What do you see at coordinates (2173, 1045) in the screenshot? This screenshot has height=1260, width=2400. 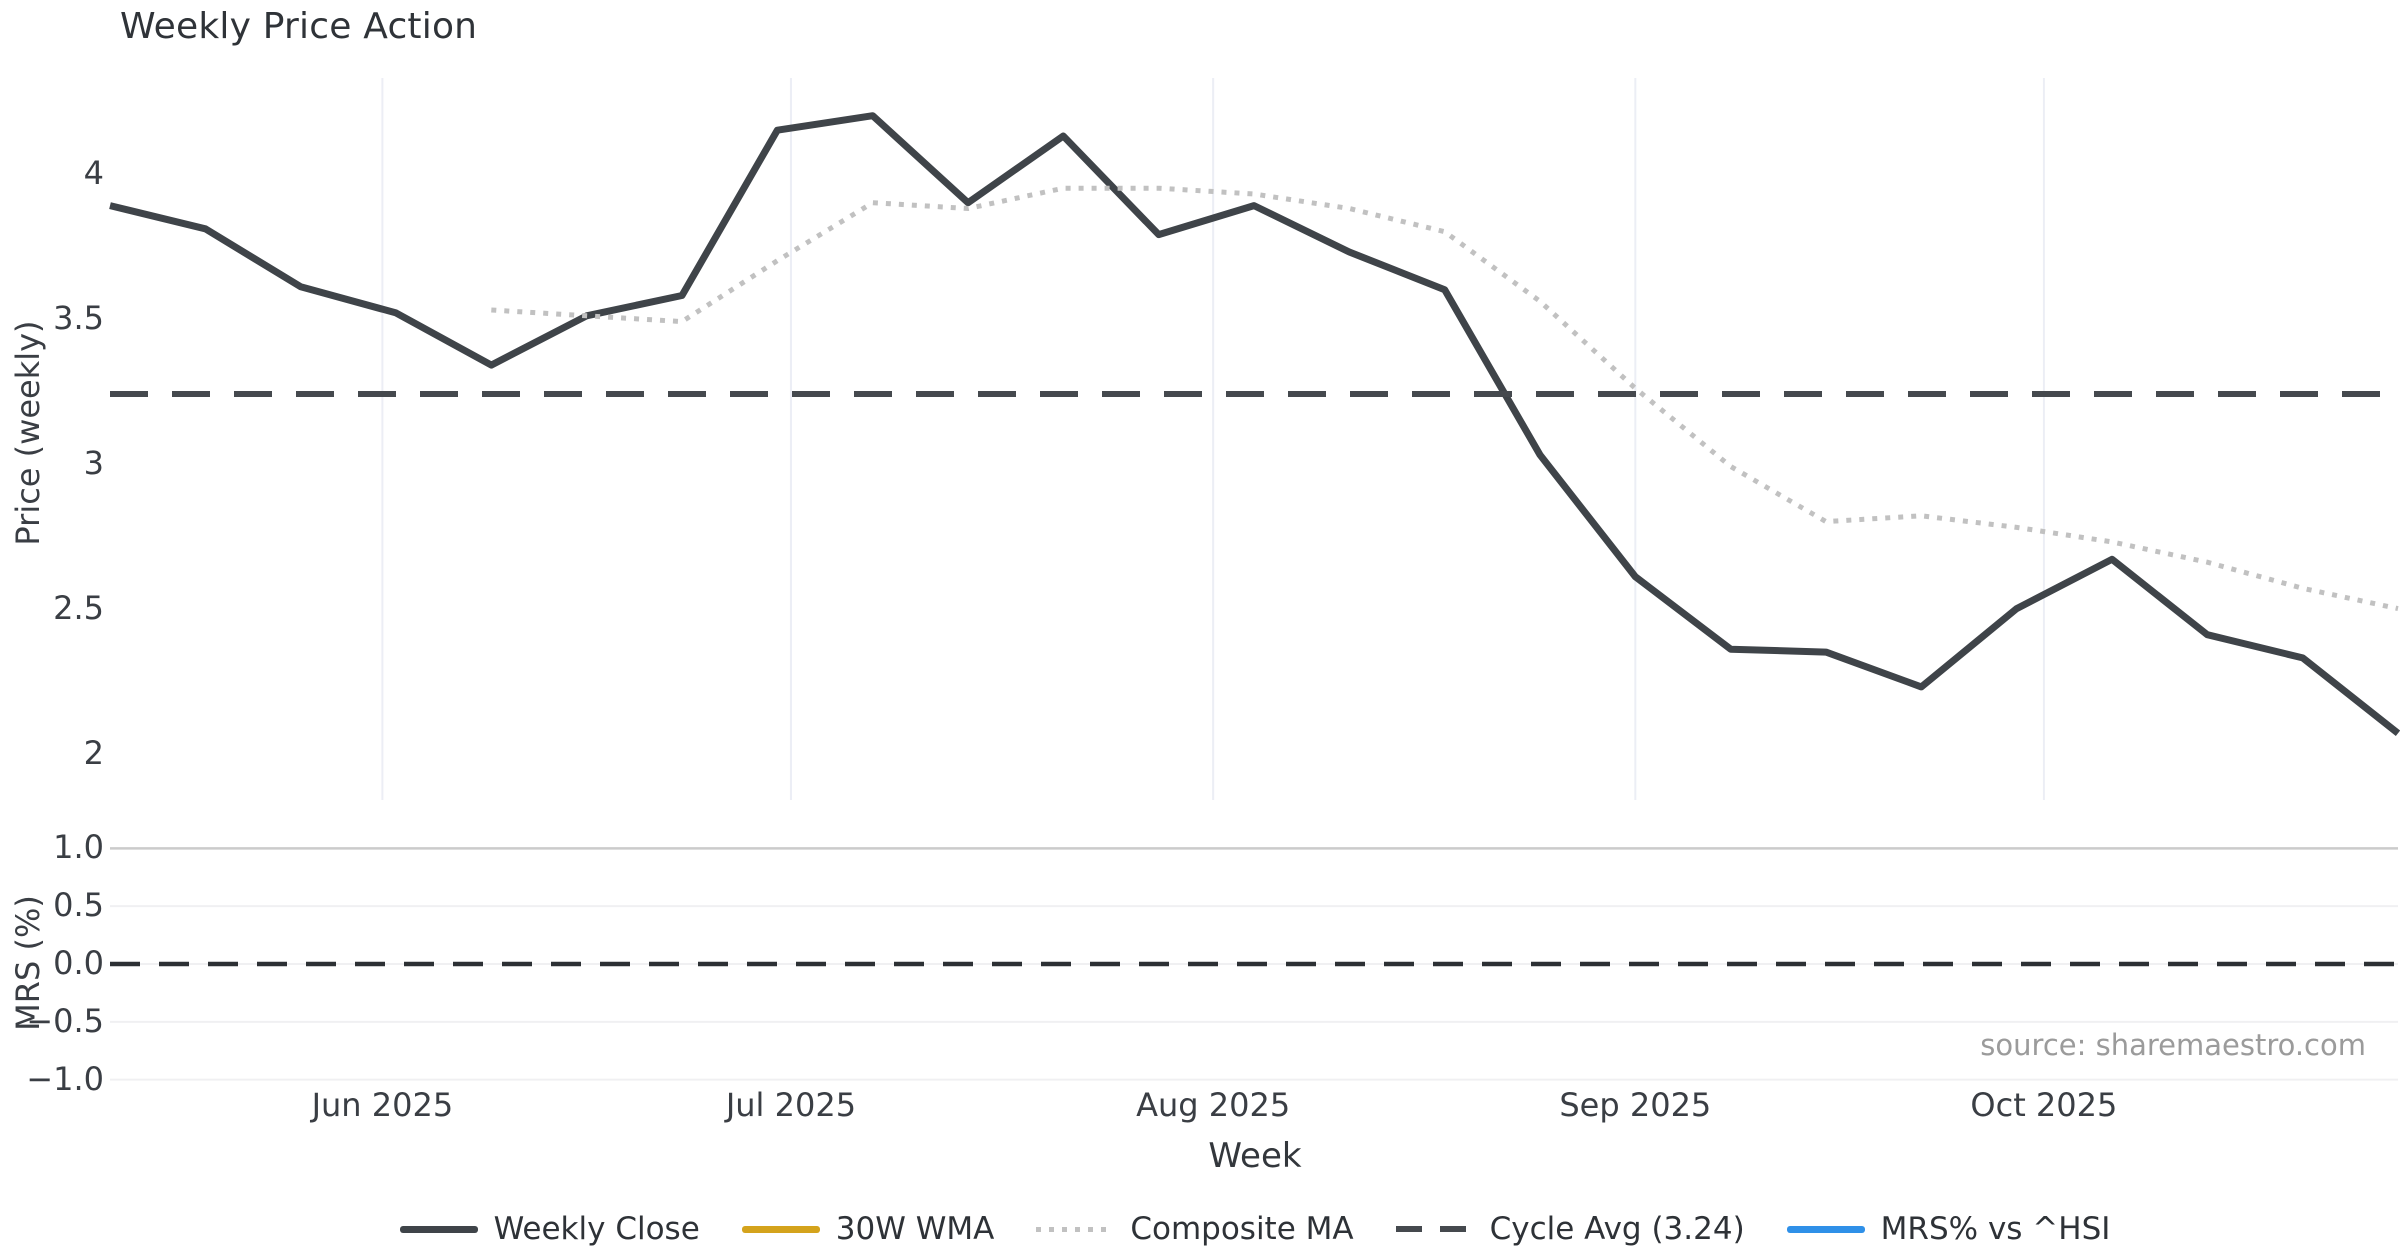 I see `source-credit: source: sharemaestro.com` at bounding box center [2173, 1045].